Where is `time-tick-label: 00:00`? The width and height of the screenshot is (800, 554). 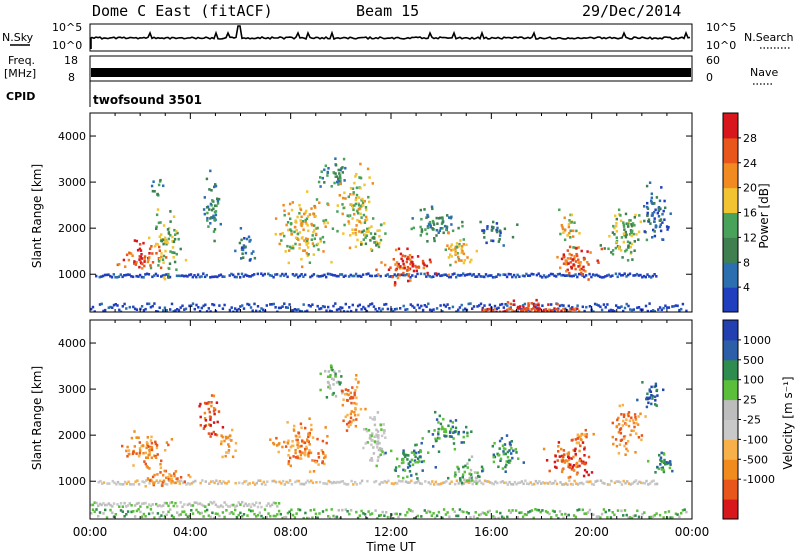 time-tick-label: 00:00 is located at coordinates (90, 532).